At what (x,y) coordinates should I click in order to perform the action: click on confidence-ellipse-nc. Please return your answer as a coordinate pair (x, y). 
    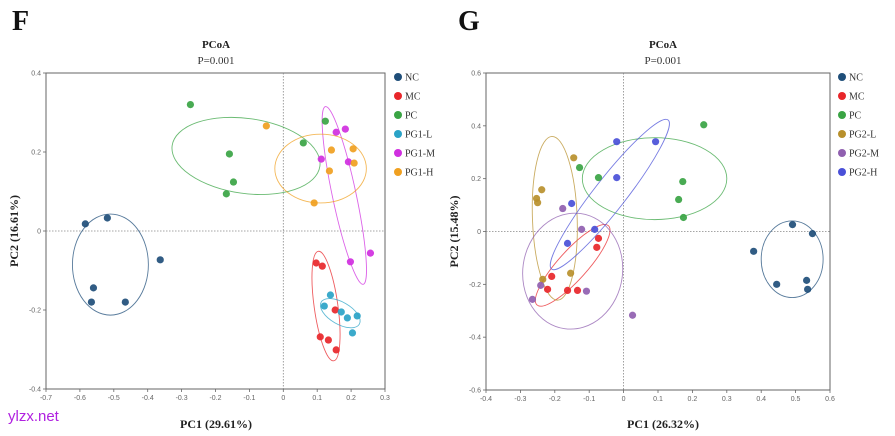
    Looking at the image, I should click on (110, 264).